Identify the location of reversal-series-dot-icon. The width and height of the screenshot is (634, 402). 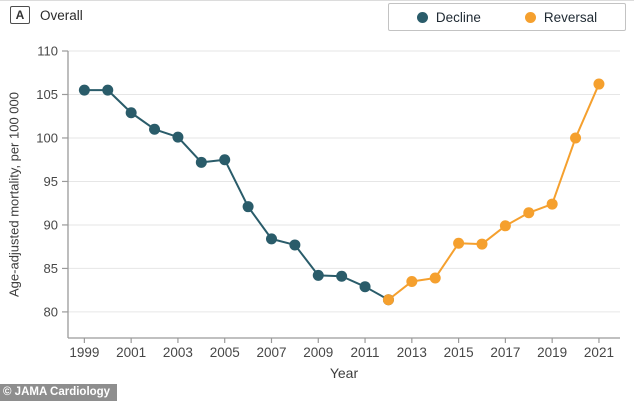
(530, 17).